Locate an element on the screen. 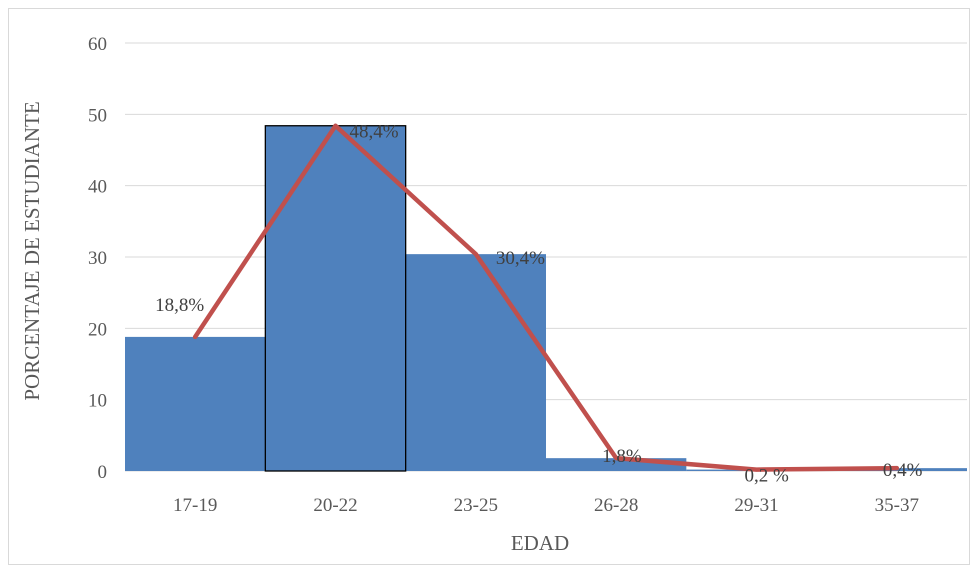 The height and width of the screenshot is (575, 980). x-tick-label: 17-19 is located at coordinates (195, 505).